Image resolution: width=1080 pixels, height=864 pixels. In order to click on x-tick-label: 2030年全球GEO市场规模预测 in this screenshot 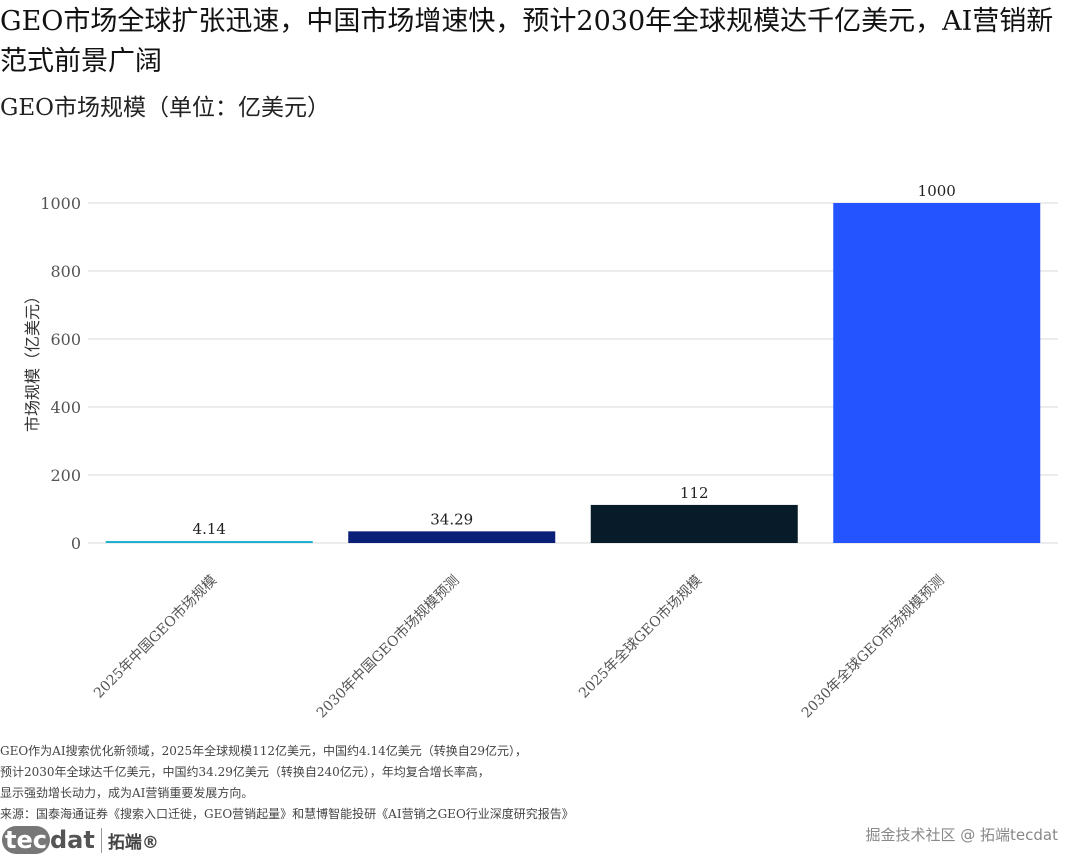, I will do `click(873, 647)`.